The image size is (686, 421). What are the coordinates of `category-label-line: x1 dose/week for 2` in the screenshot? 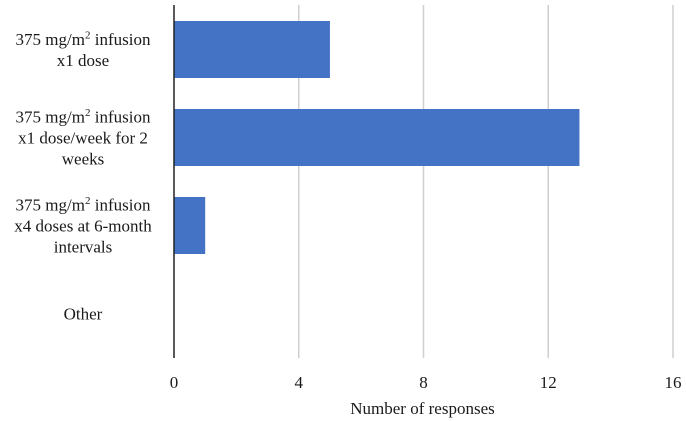 It's located at (83, 137).